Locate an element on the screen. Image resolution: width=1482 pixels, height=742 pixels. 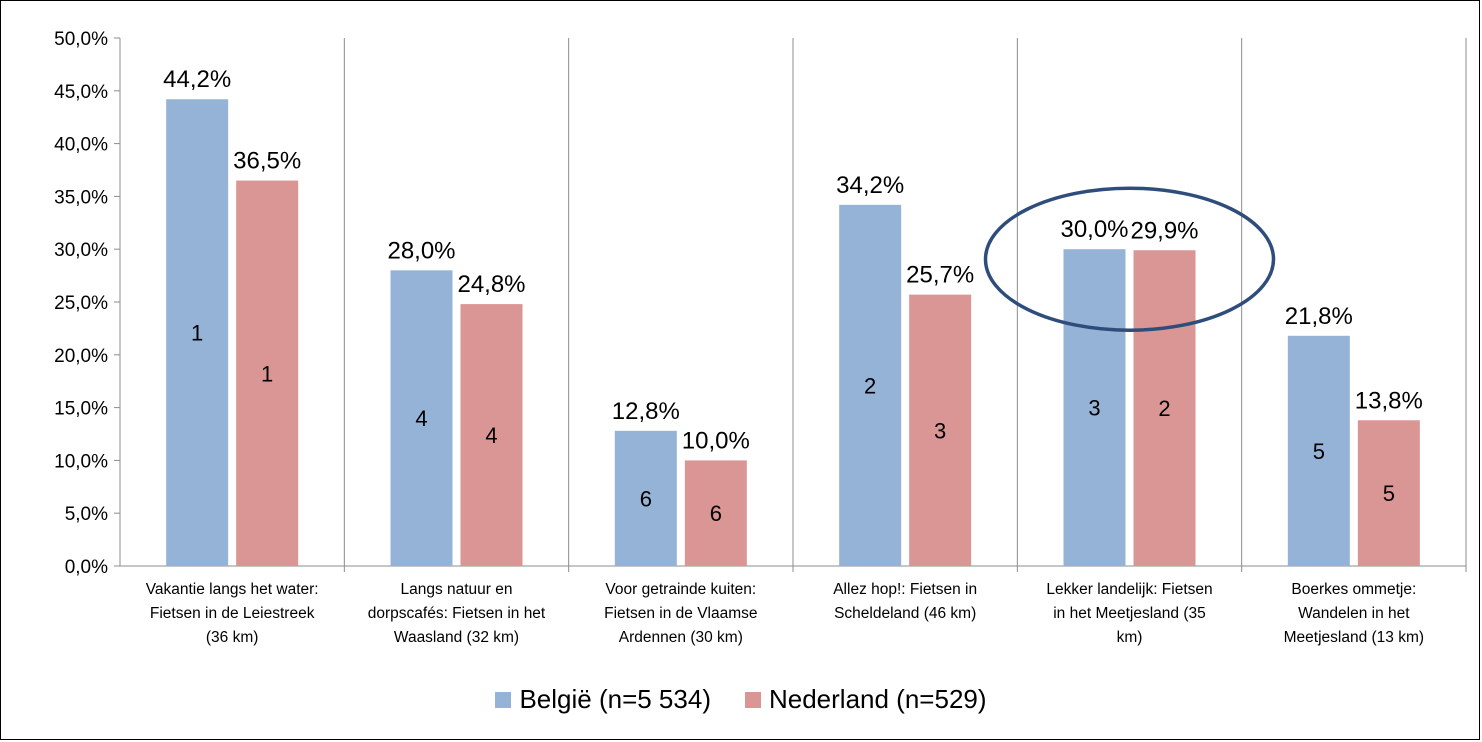
x-tick-label: Meetjesland (13 km) is located at coordinates (1354, 637).